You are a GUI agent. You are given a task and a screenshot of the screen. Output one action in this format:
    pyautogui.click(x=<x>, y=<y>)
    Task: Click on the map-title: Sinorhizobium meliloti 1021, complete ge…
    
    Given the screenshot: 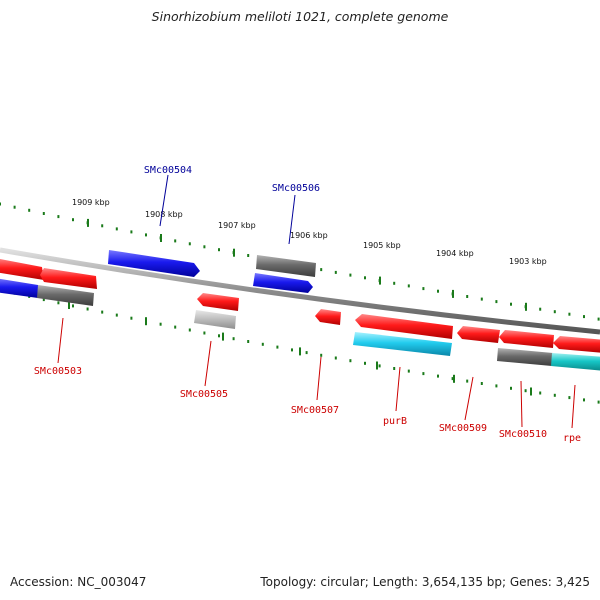 What is the action you would take?
    pyautogui.click(x=300, y=16)
    